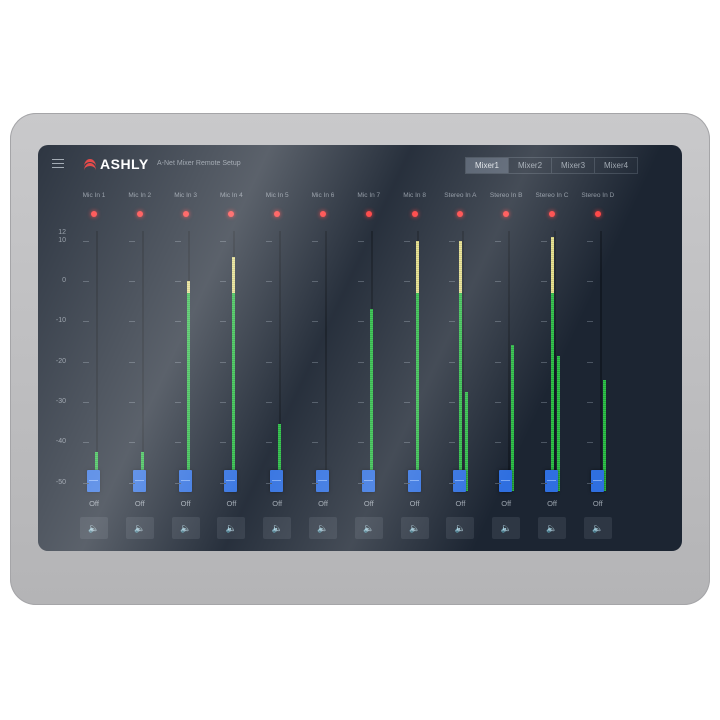  What do you see at coordinates (616, 165) in the screenshot?
I see `tab-mixer4: Mixer4` at bounding box center [616, 165].